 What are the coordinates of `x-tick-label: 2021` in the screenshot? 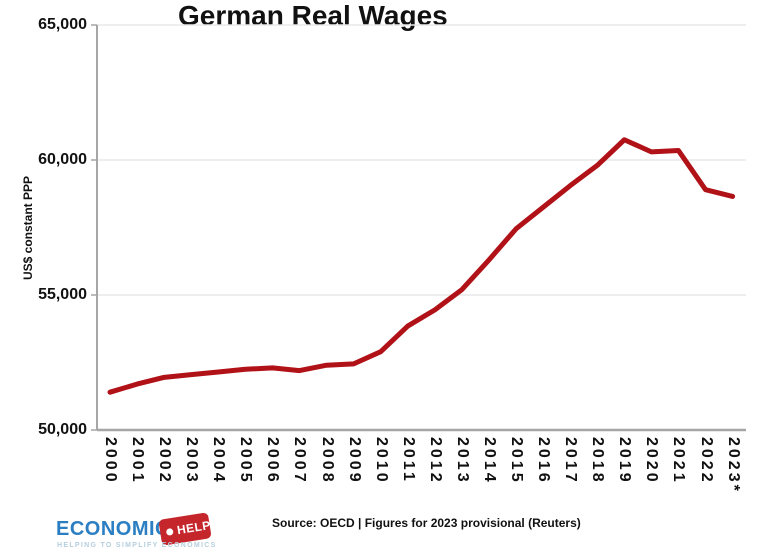 It's located at (679, 461).